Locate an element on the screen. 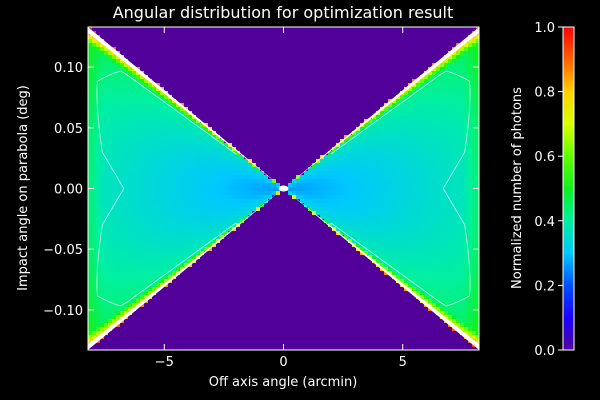 This screenshot has height=400, width=600. colorbar-tick-label: 0.2 is located at coordinates (544, 286).